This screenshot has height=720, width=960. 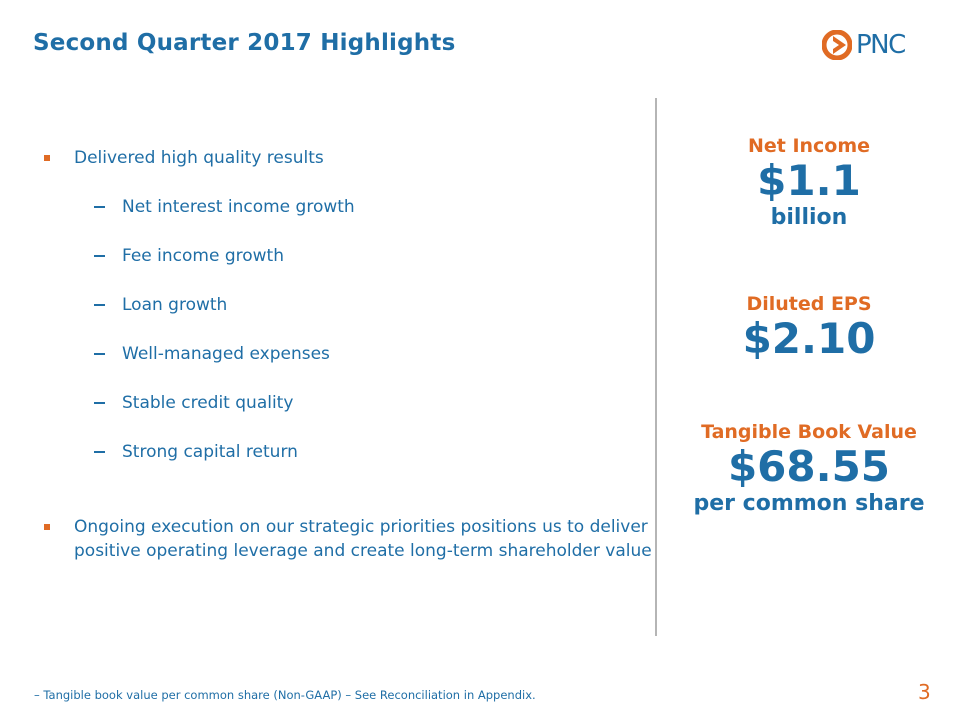 What do you see at coordinates (208, 403) in the screenshot?
I see `sub-bullet-credit-quality: Stable credit quality` at bounding box center [208, 403].